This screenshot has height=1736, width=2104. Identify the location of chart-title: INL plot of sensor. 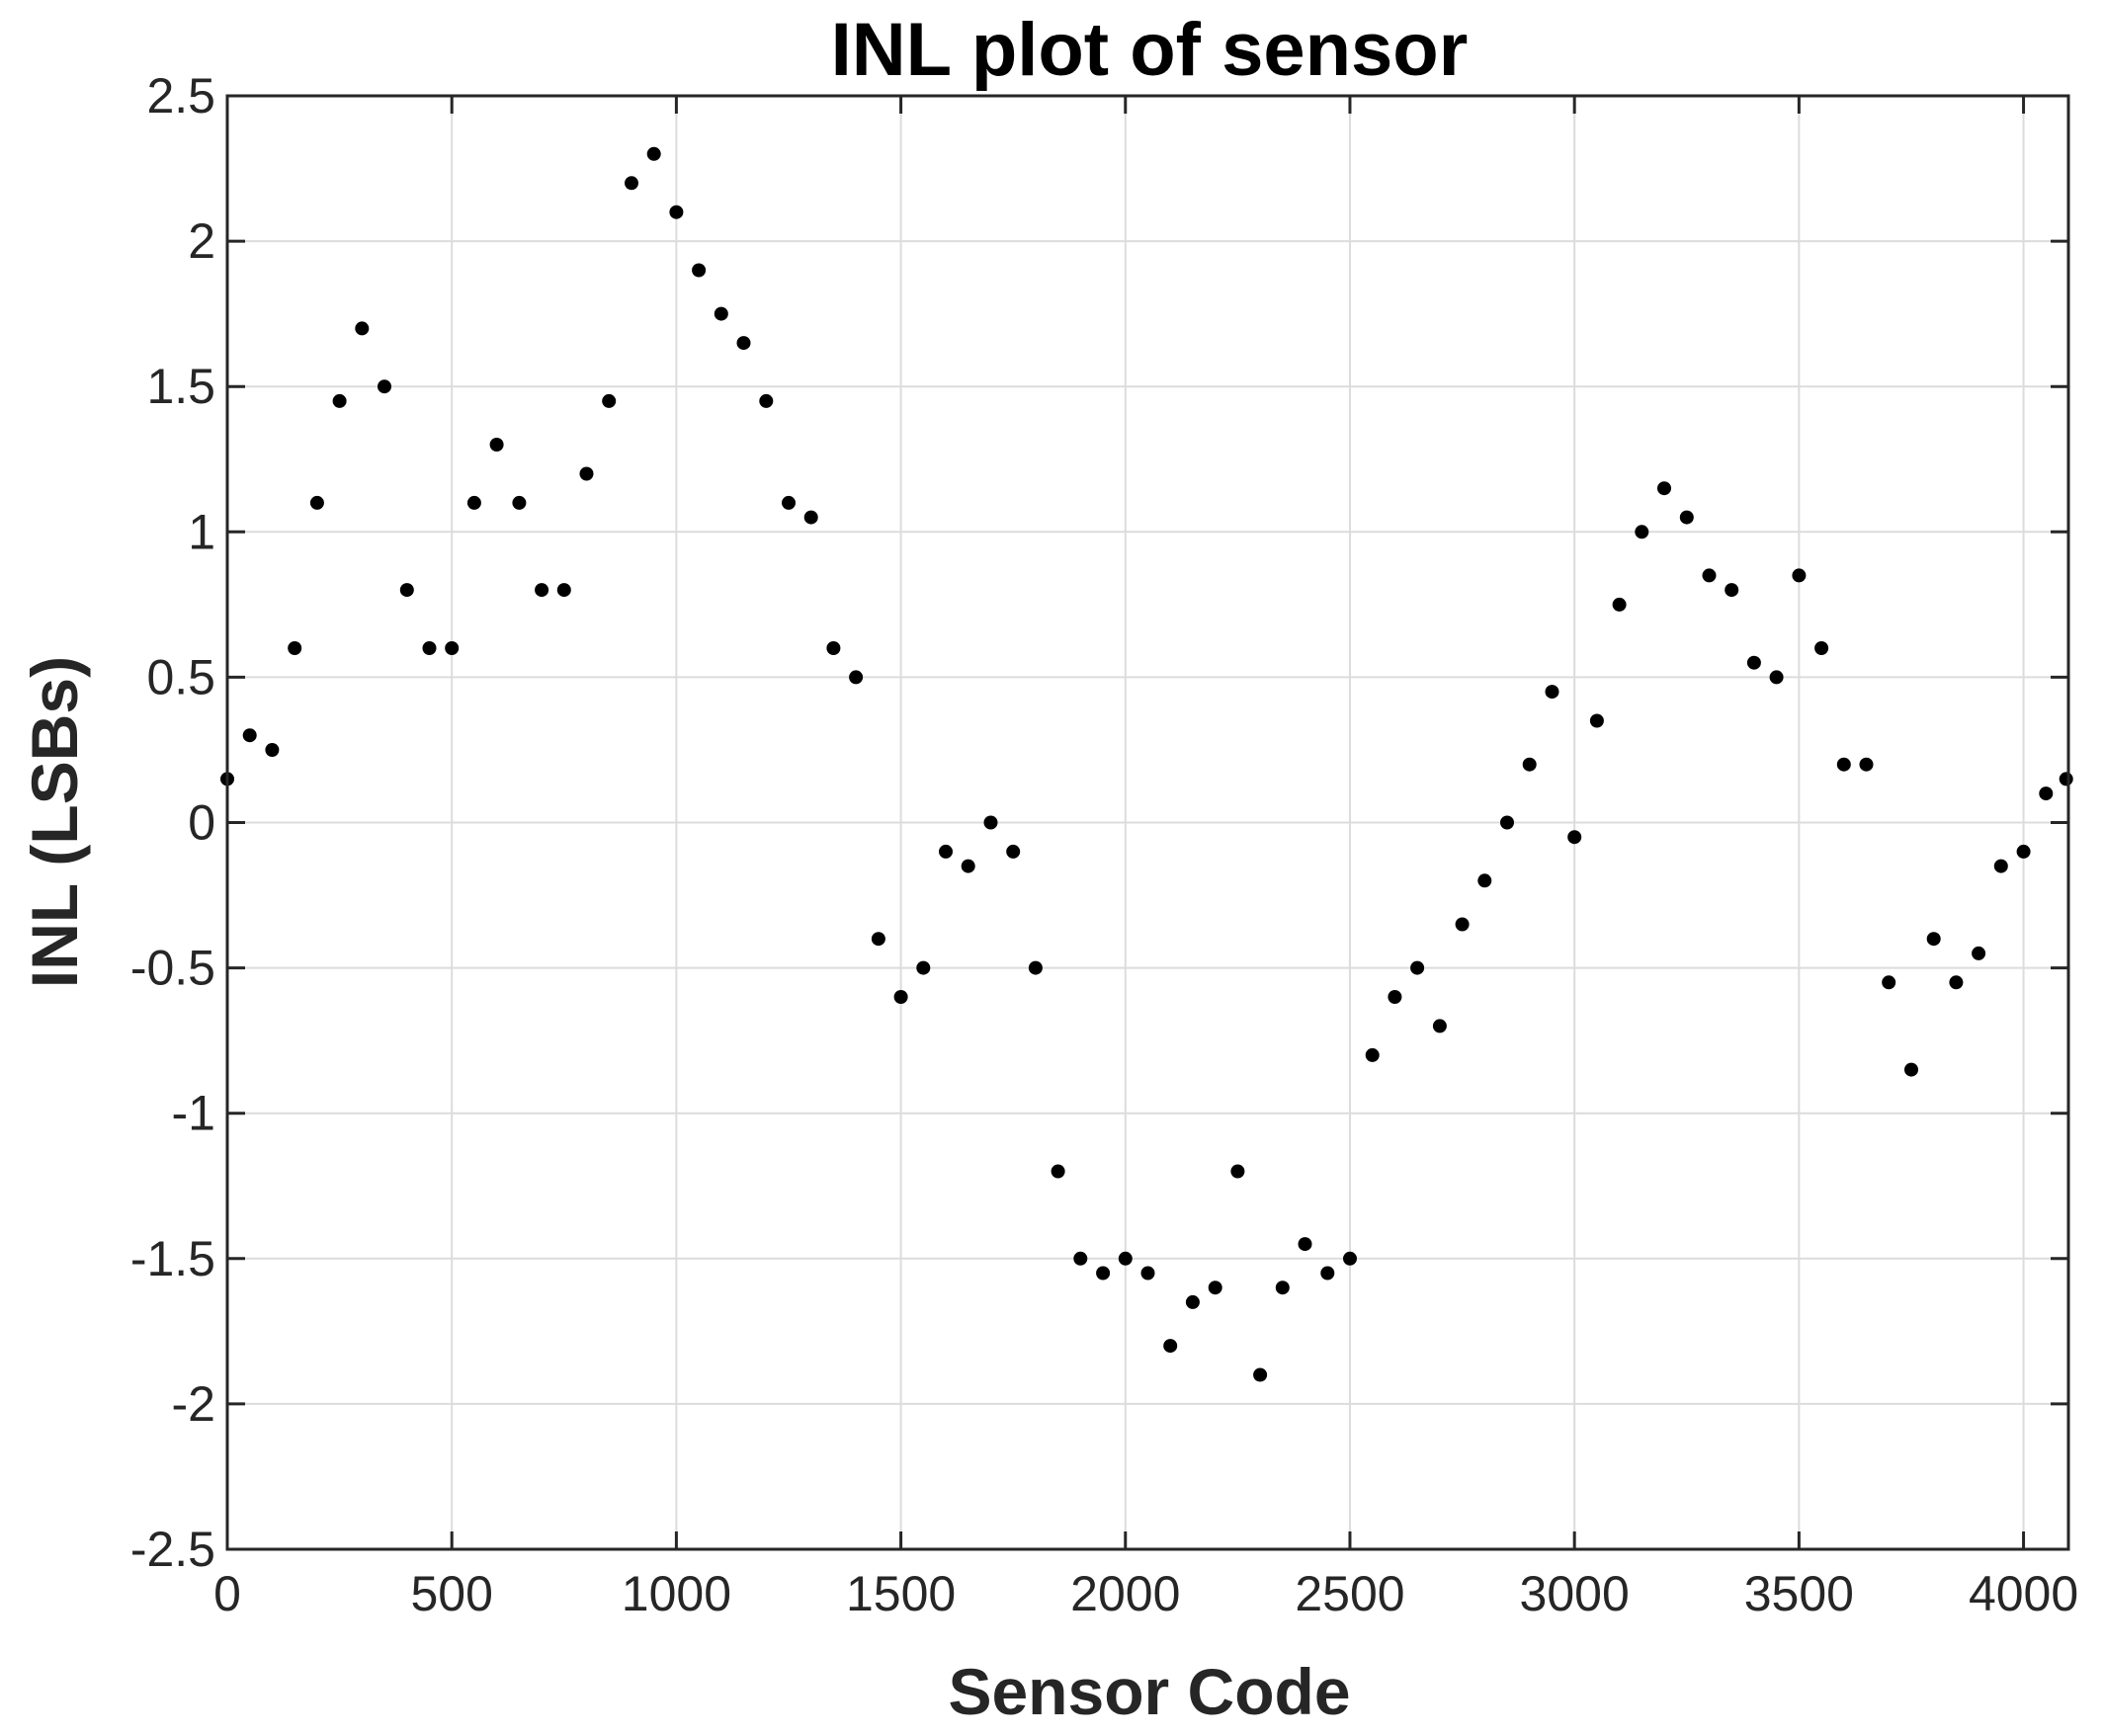
(1150, 50).